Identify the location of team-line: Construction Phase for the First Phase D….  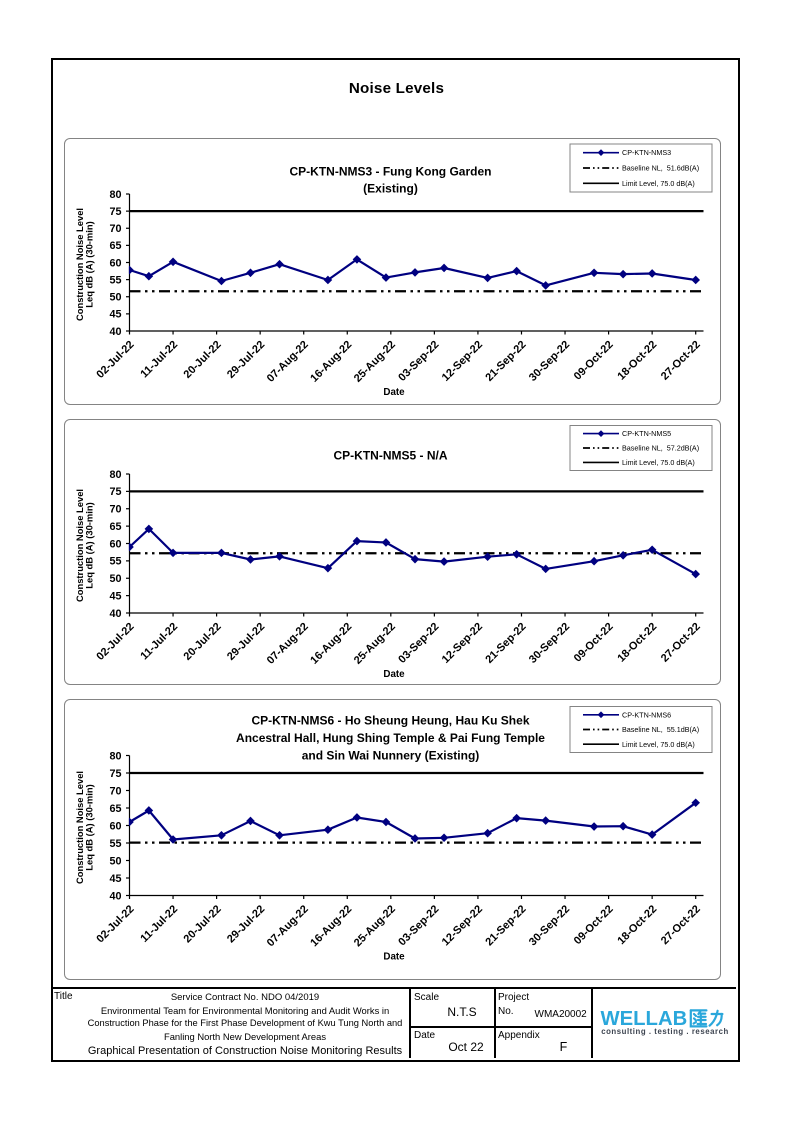
(245, 1023).